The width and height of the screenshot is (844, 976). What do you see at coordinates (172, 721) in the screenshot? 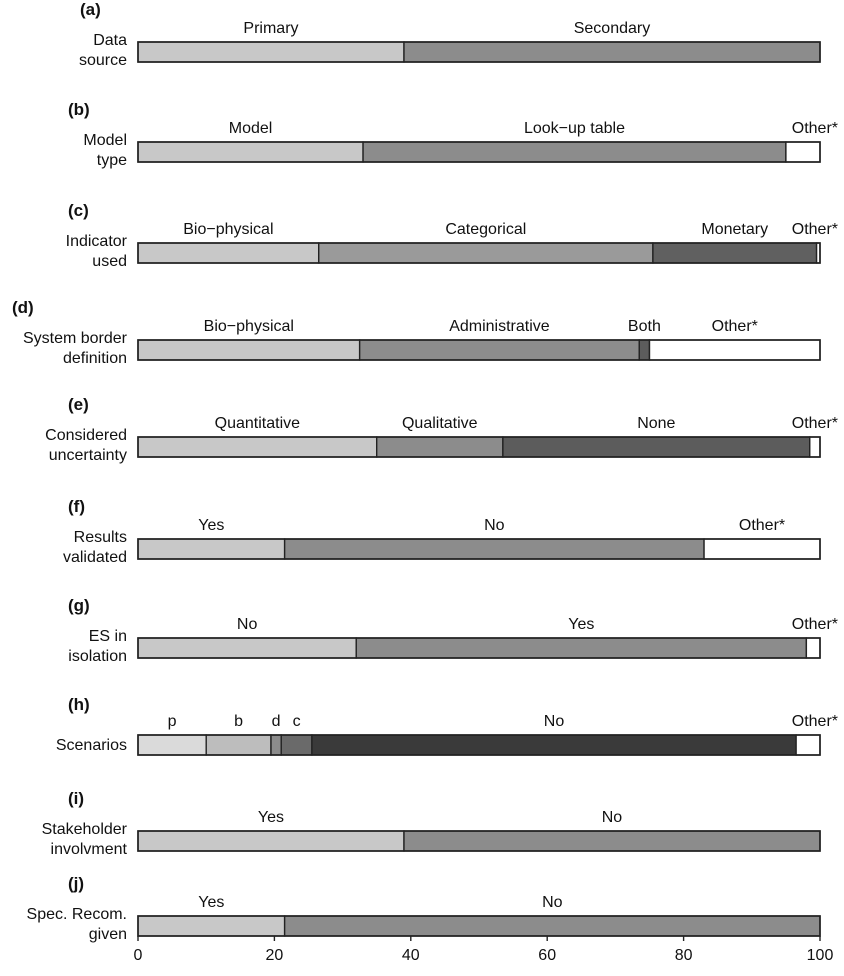
I see `segment-label: p` at bounding box center [172, 721].